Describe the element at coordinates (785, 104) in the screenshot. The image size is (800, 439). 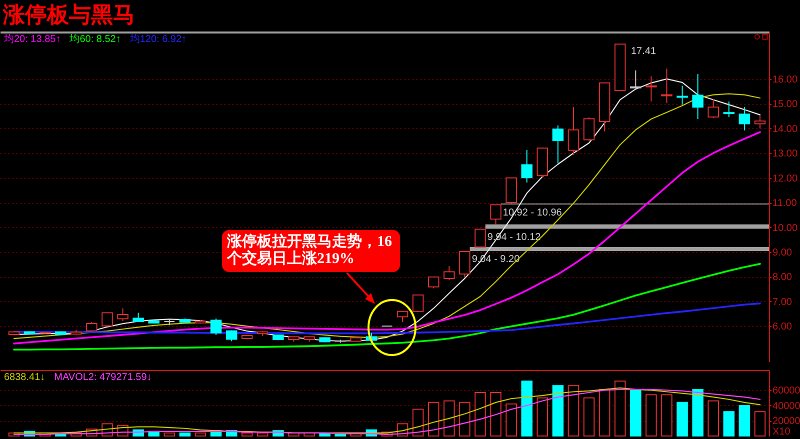
I see `y-tick-label: 15.00` at that location.